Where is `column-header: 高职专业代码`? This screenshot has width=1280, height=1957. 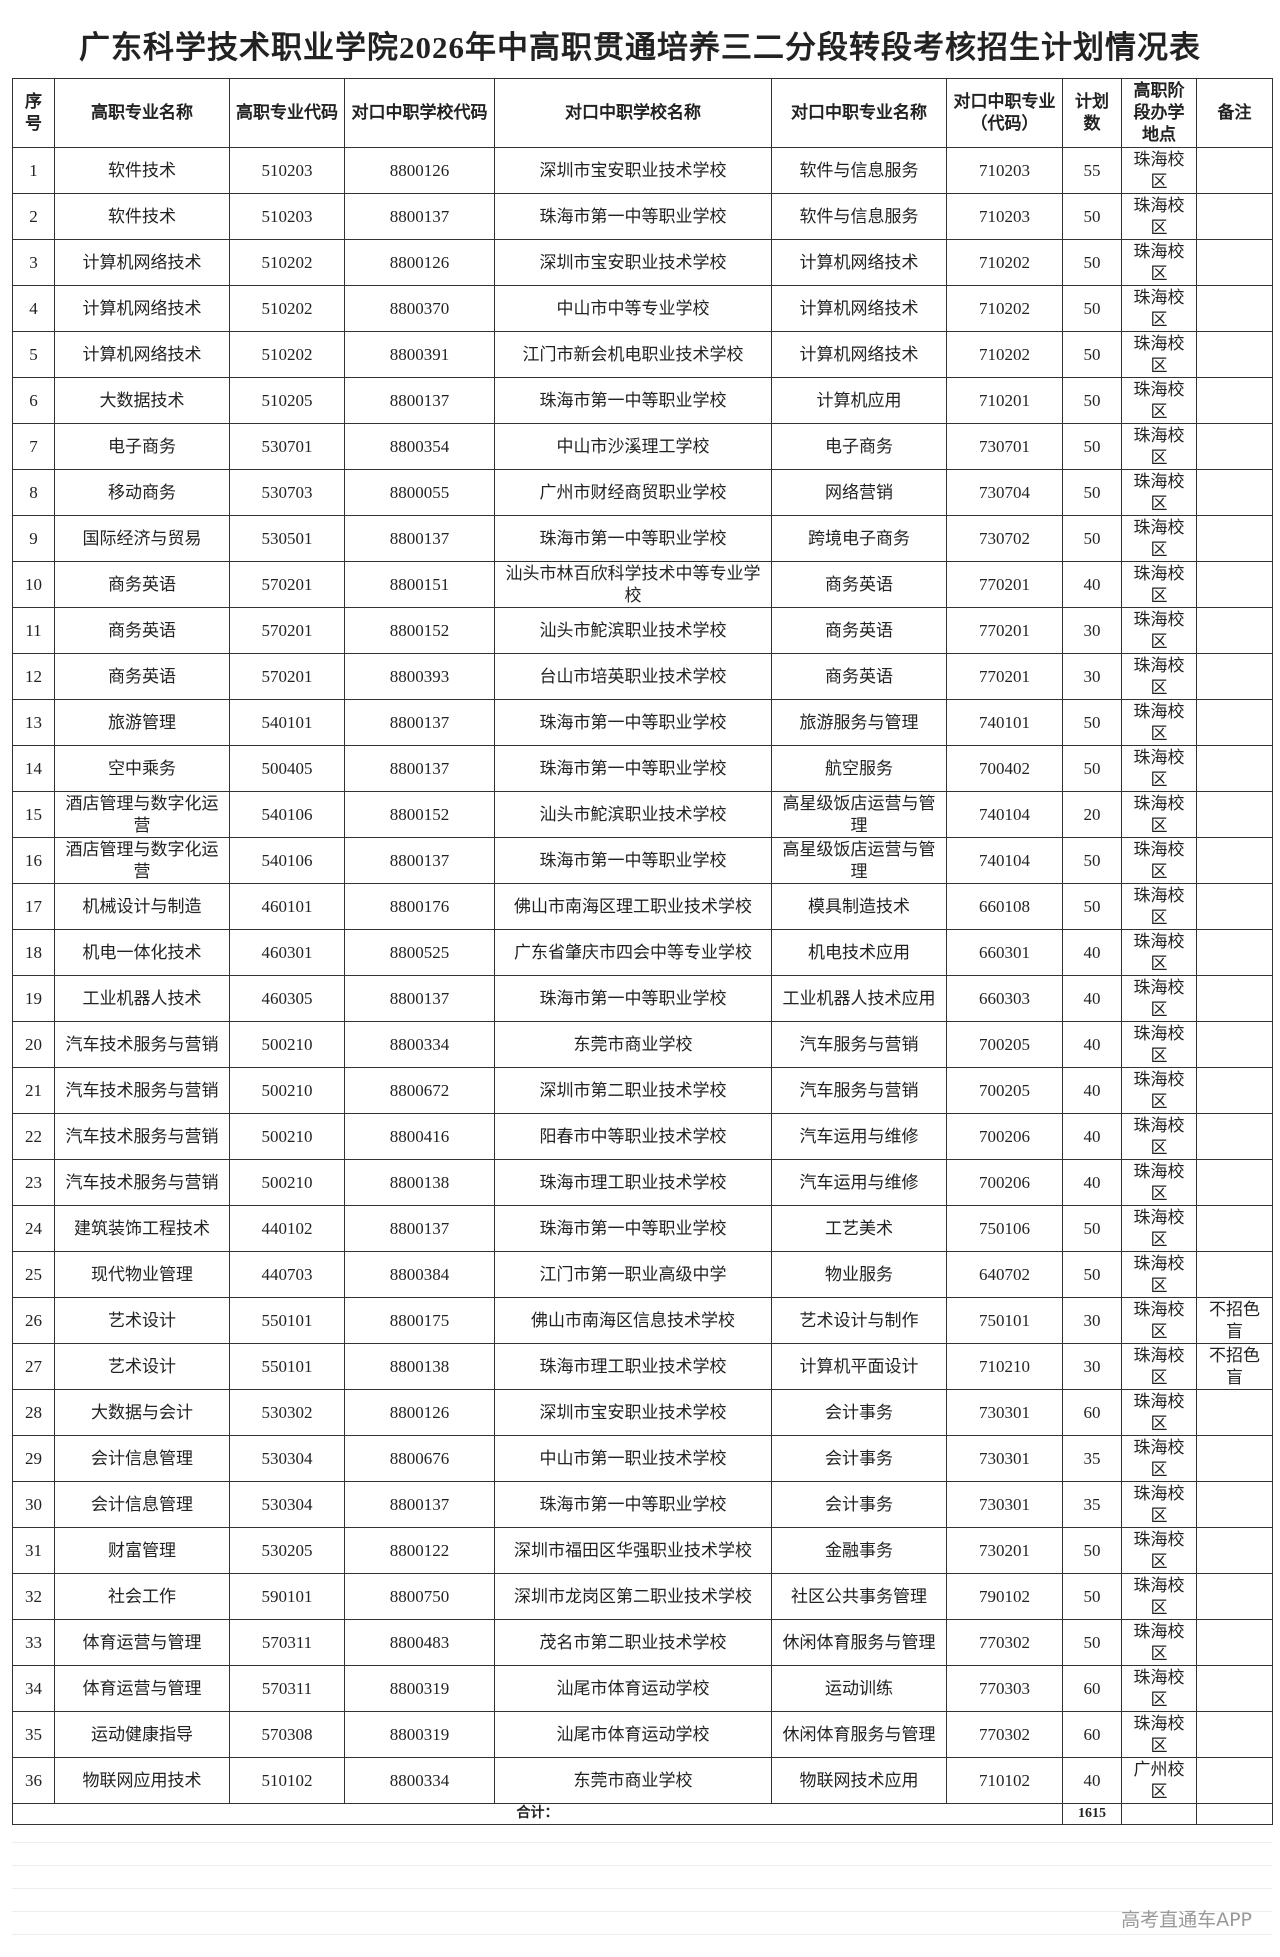
column-header: 高职专业代码 is located at coordinates (287, 113).